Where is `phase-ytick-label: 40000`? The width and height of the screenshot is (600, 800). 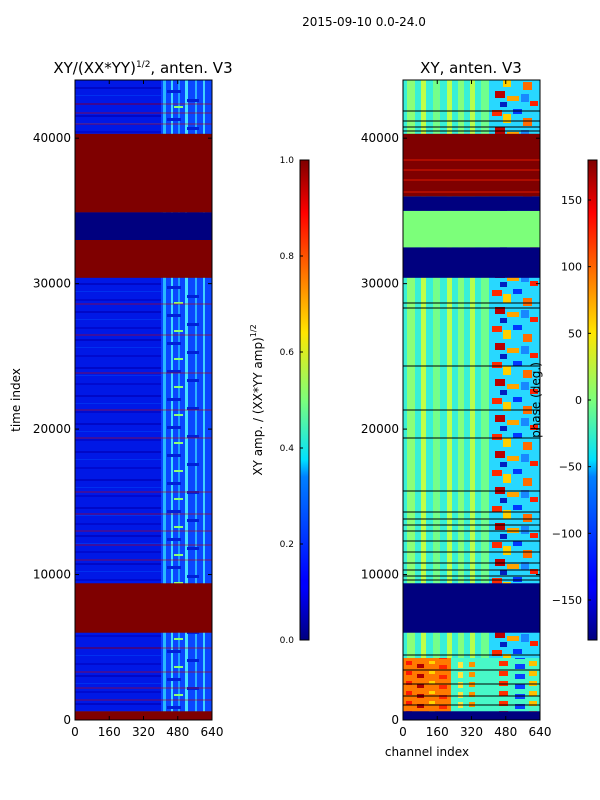 phase-ytick-label: 40000 is located at coordinates (380, 138).